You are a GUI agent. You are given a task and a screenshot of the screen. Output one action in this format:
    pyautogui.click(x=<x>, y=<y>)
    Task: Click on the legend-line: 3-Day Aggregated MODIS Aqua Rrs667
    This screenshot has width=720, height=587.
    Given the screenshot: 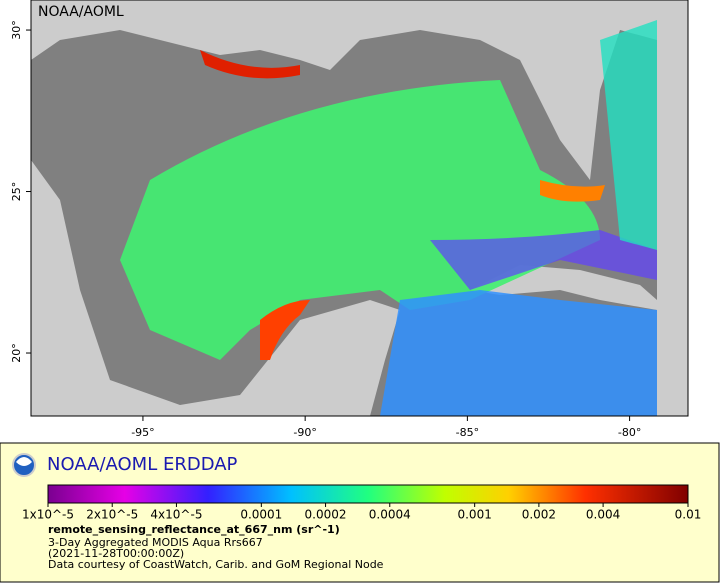 What is the action you would take?
    pyautogui.click(x=155, y=542)
    